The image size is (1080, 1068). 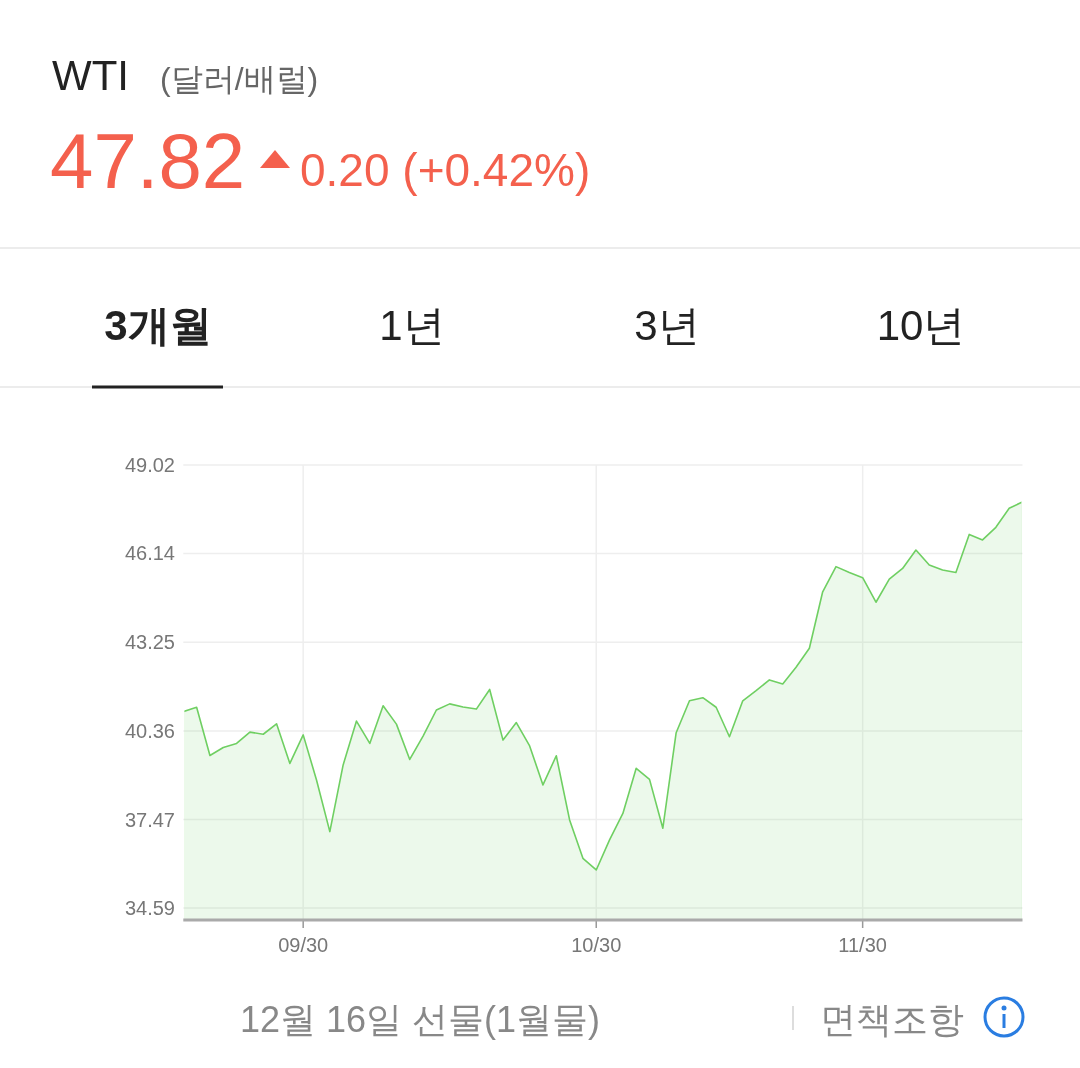 What do you see at coordinates (420, 1019) in the screenshot?
I see `annotation: 12월 16일 선물(1월물)` at bounding box center [420, 1019].